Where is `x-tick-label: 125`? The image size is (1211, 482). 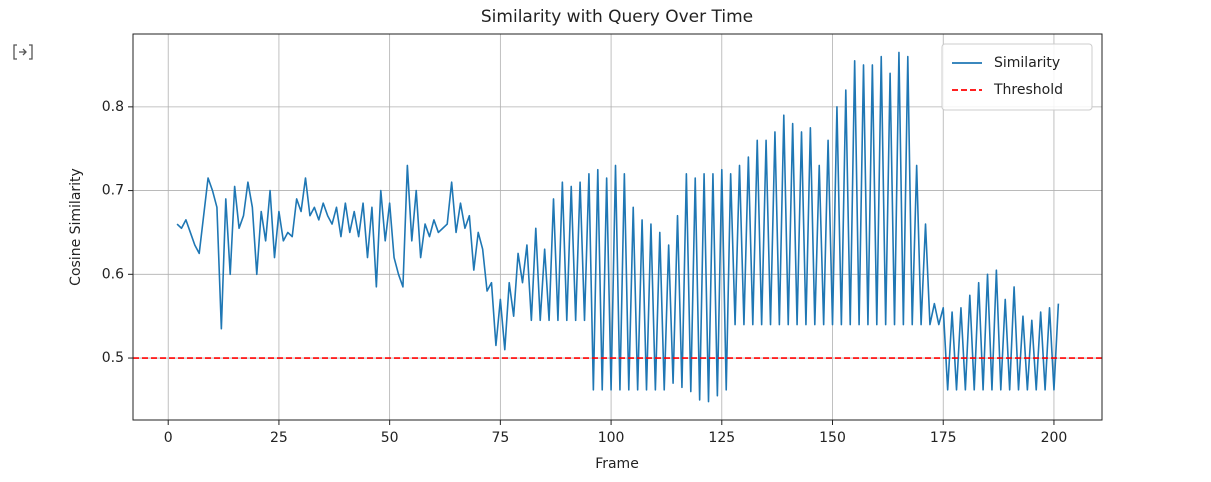 x-tick-label: 125 is located at coordinates (721, 438).